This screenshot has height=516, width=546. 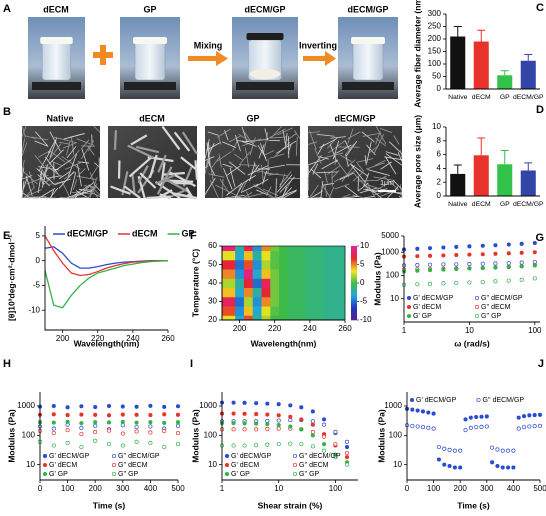 What do you see at coordinates (404, 330) in the screenshot?
I see `x-tick-label: 1` at bounding box center [404, 330].